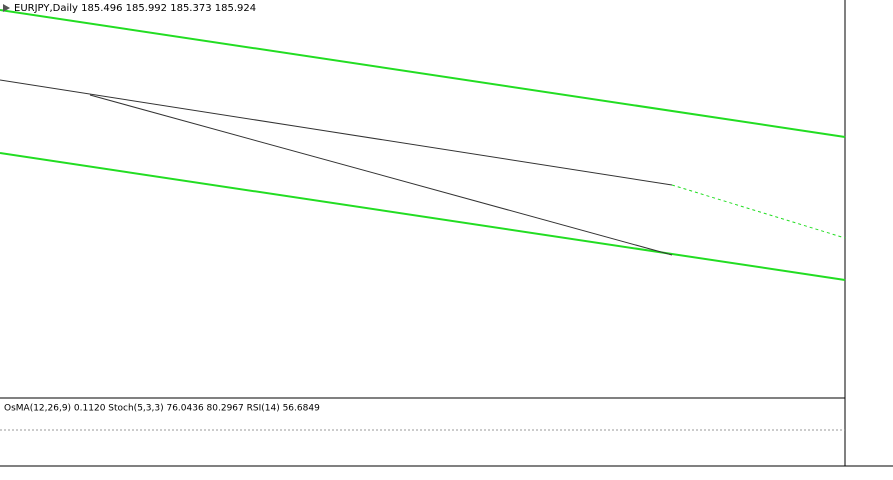 The width and height of the screenshot is (893, 480). I want to click on trend-line-extension, so click(758, 211).